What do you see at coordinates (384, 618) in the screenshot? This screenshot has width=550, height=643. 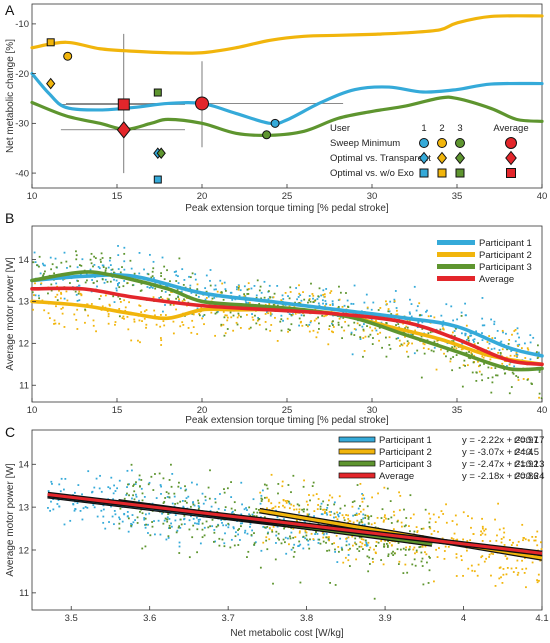 I see `panel-c-xtick-label-4: 3.9` at bounding box center [384, 618].